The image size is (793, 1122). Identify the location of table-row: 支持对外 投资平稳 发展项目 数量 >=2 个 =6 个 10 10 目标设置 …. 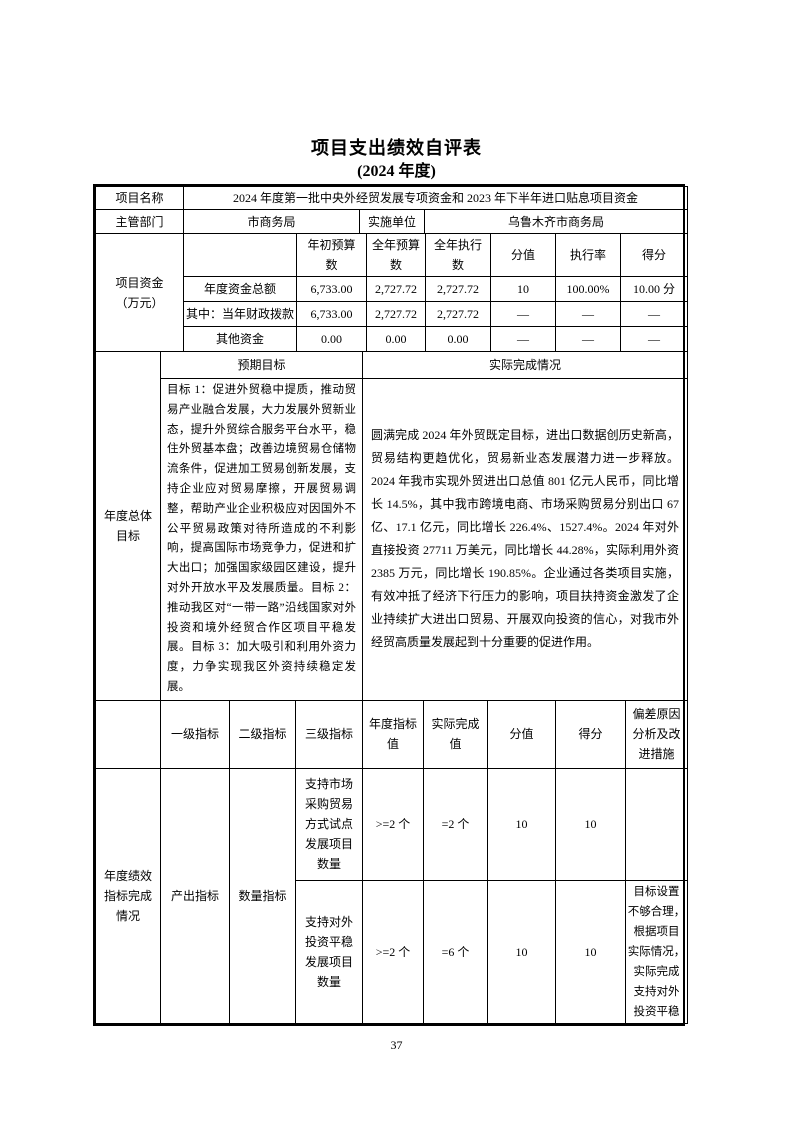
(392, 951).